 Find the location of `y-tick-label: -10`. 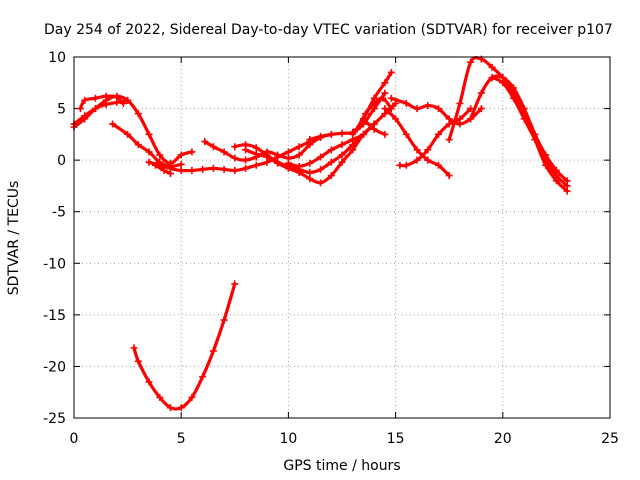

y-tick-label: -10 is located at coordinates (54, 264).